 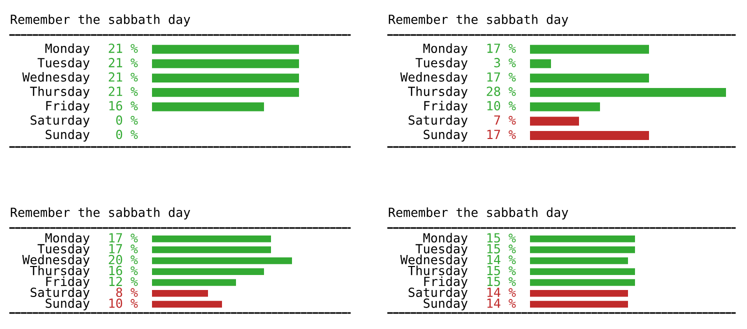 I want to click on data-label: 20 %, so click(x=123, y=259).